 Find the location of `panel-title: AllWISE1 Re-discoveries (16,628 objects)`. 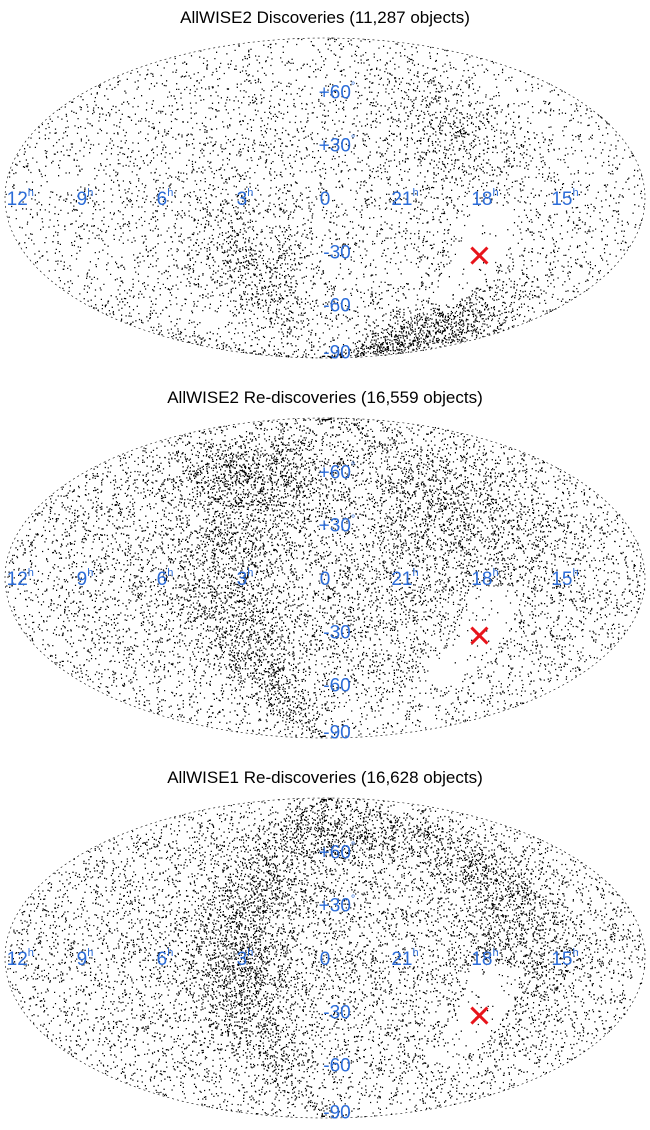

panel-title: AllWISE1 Re-discoveries (16,628 objects) is located at coordinates (325, 777).